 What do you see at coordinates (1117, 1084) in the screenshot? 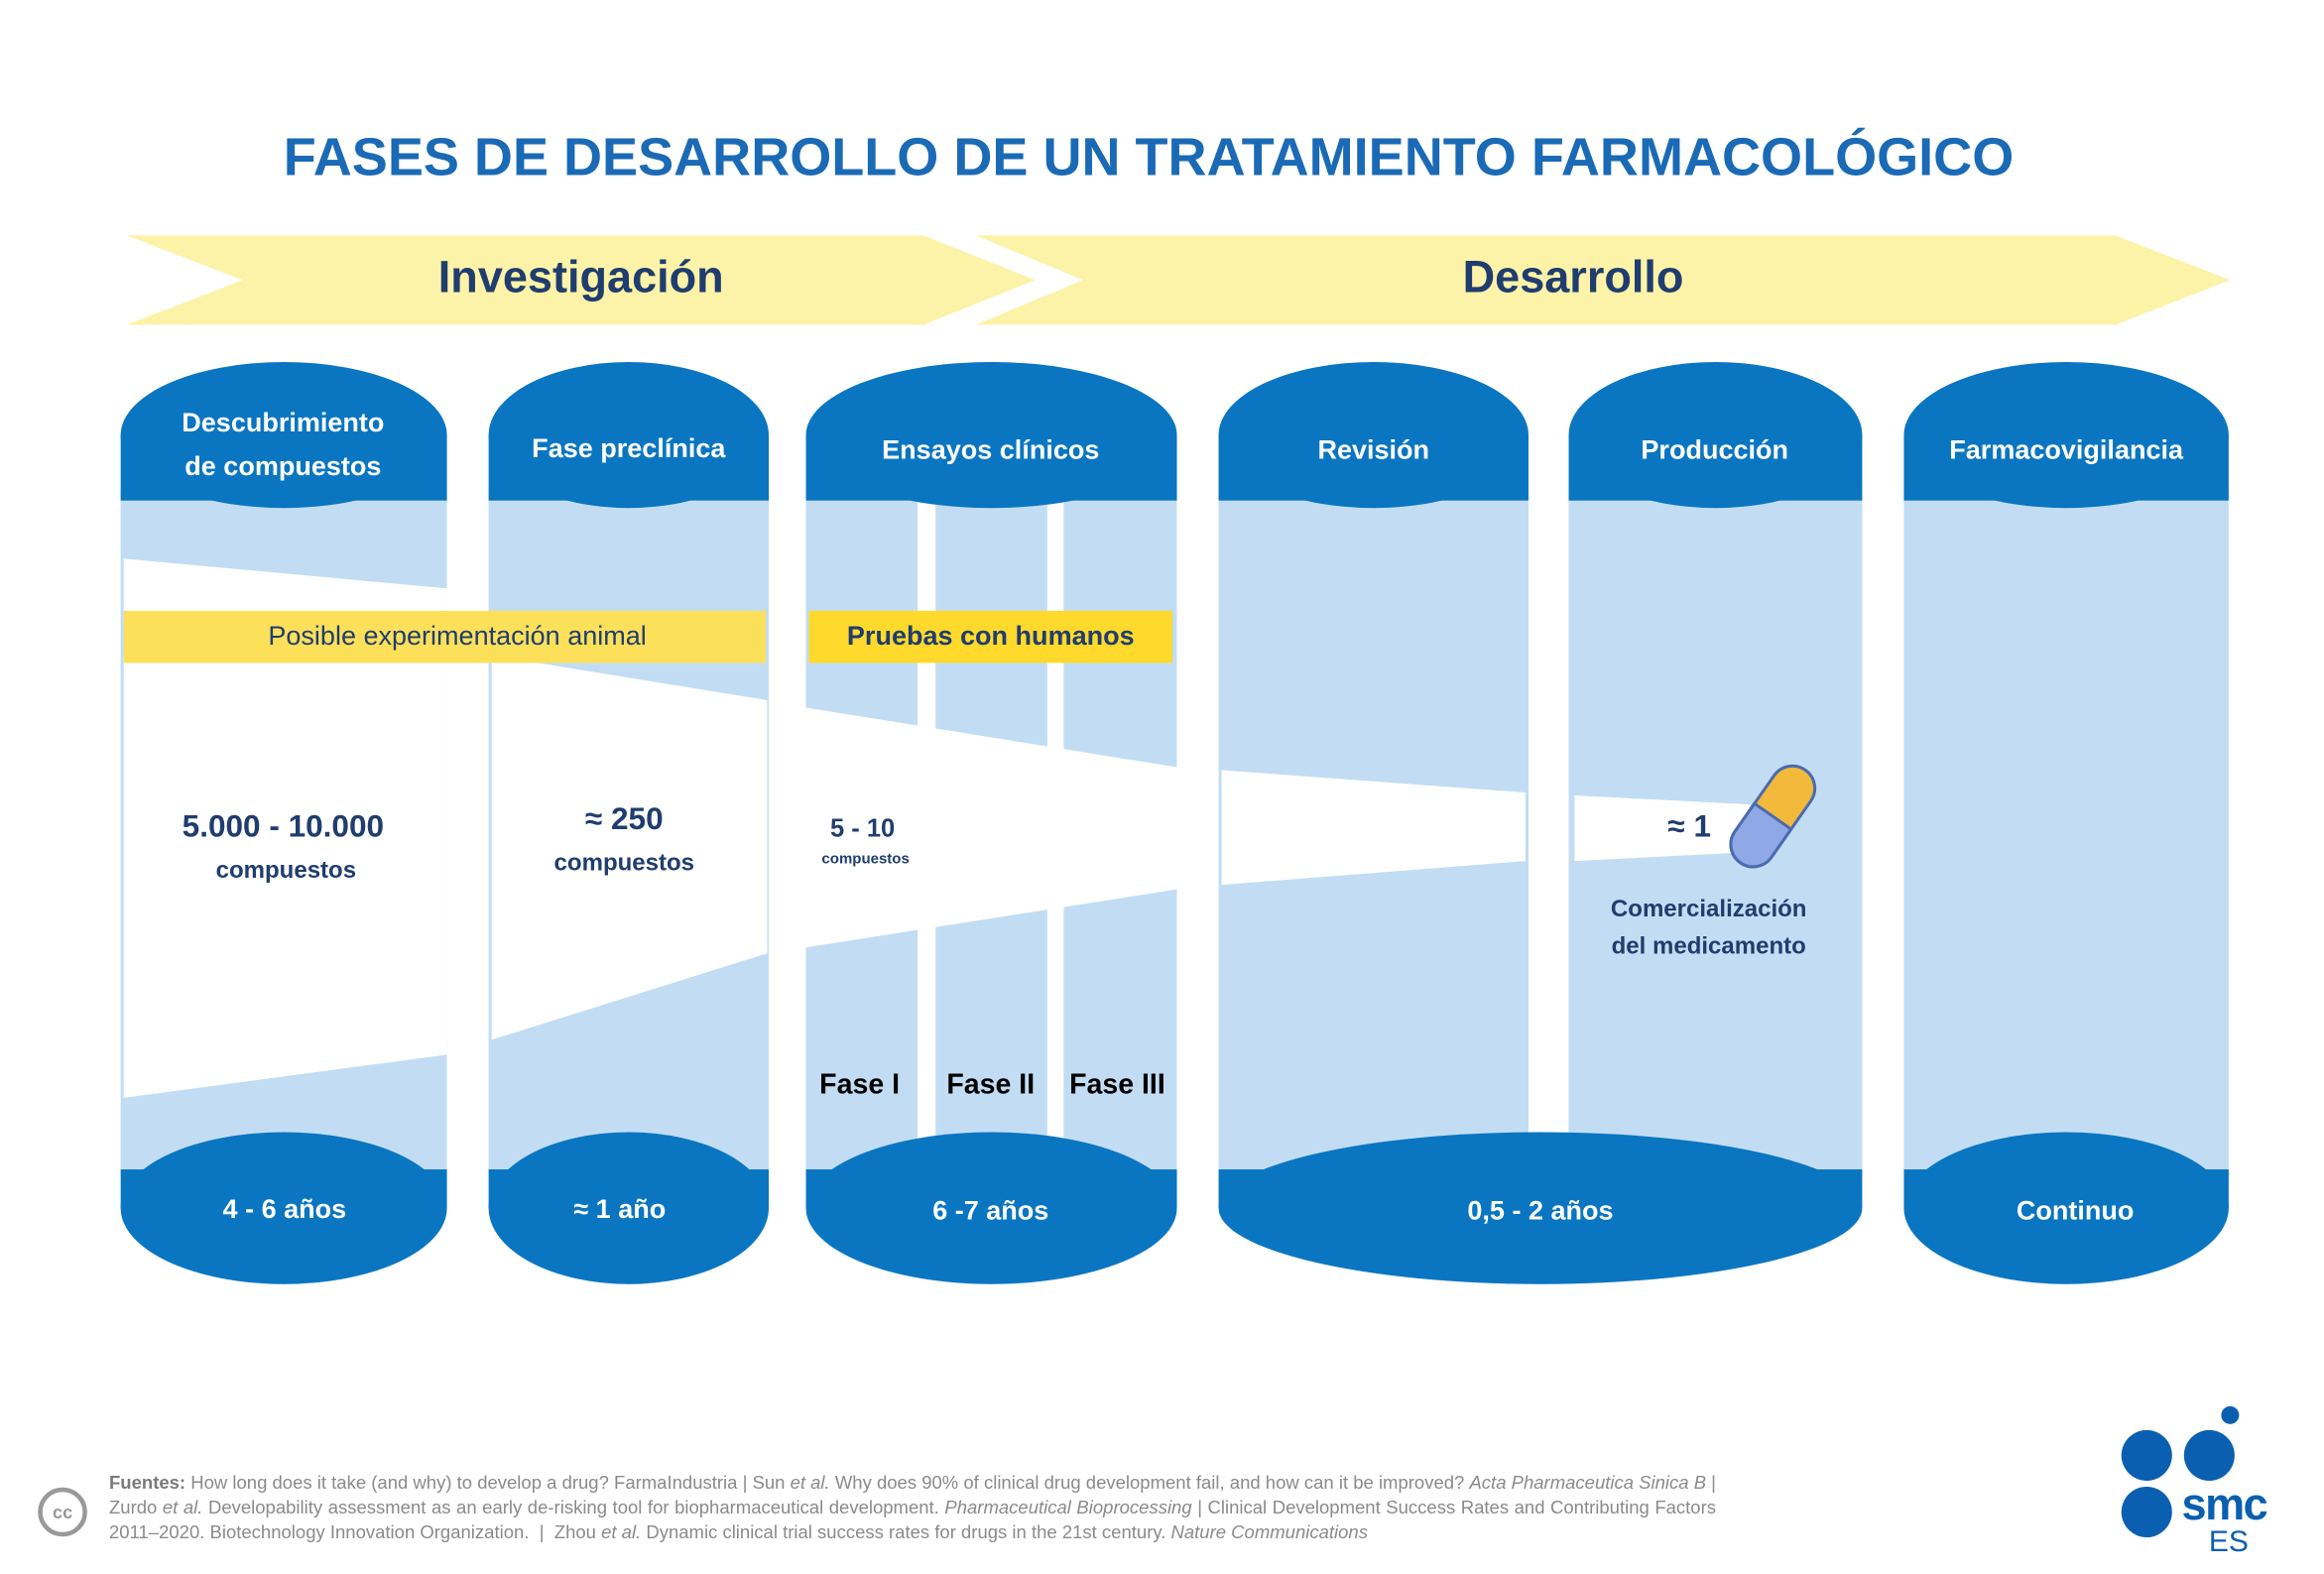
I see `phase-label: Fase III` at bounding box center [1117, 1084].